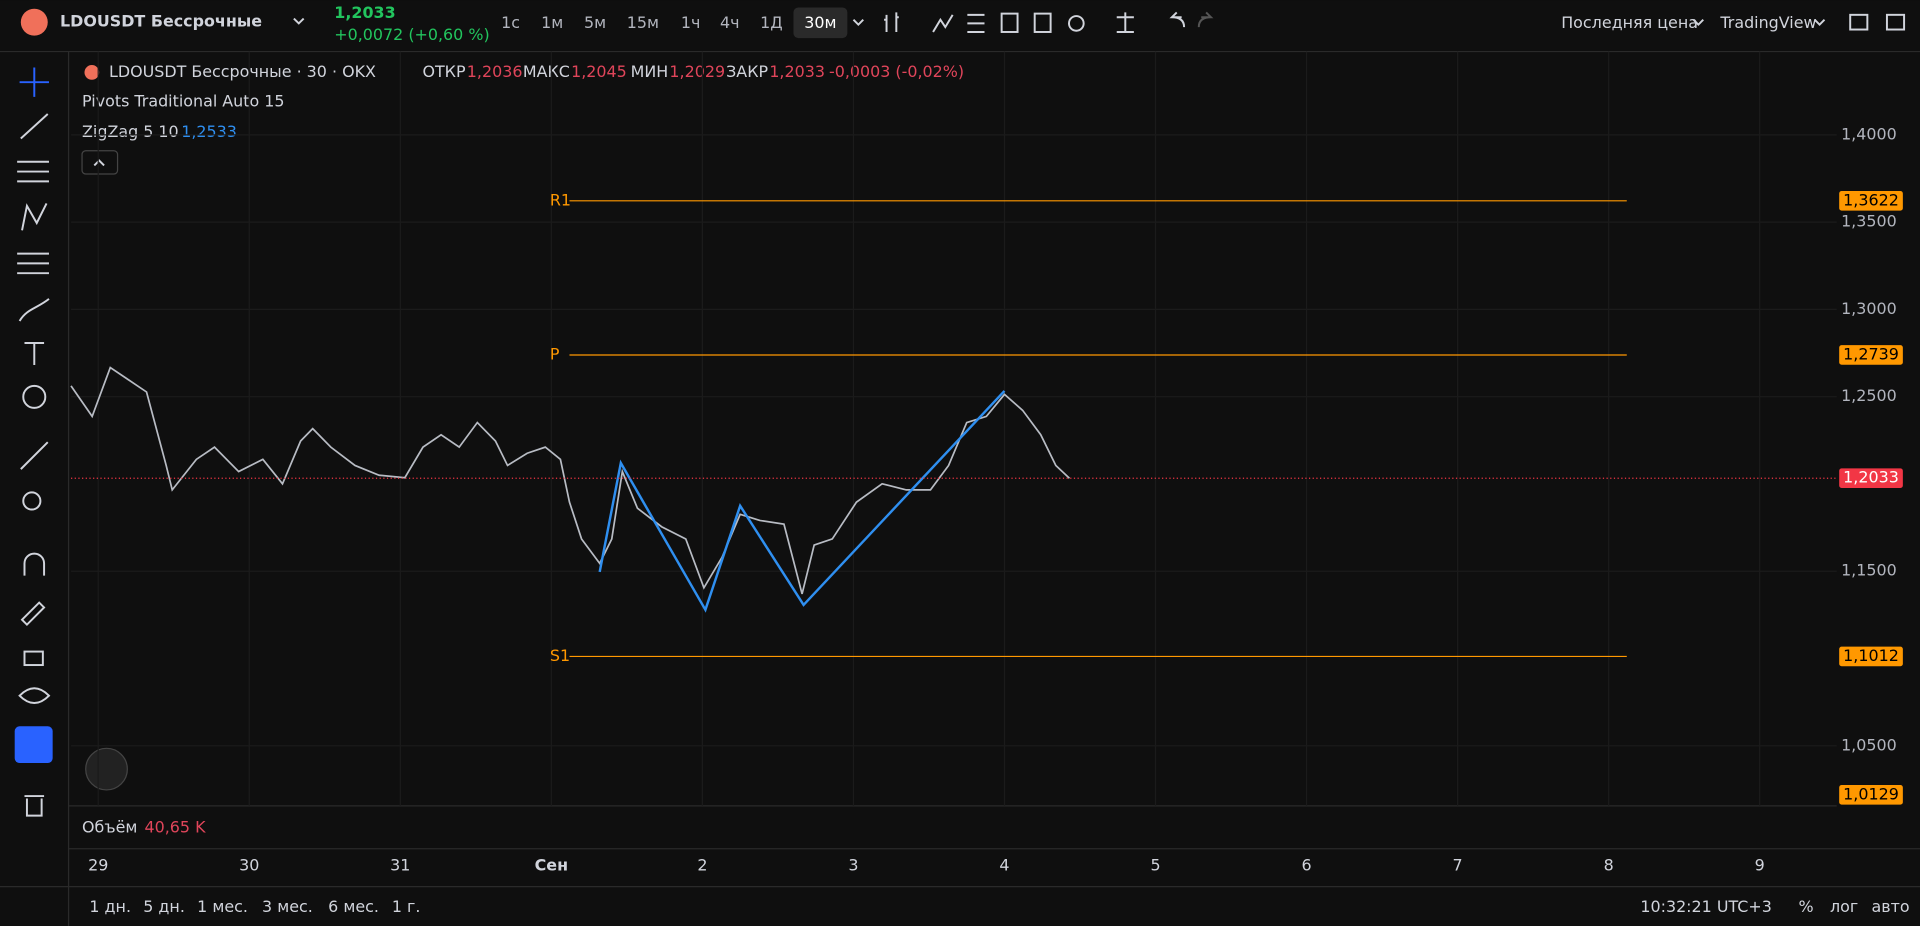  Describe the element at coordinates (595, 22) in the screenshot. I see `interval: 5м` at that location.